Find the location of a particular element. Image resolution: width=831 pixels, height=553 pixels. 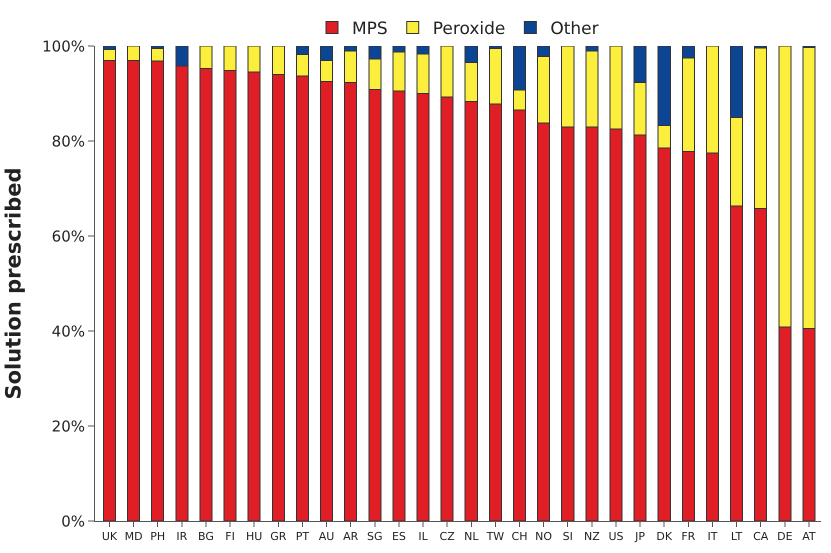

y-tick-label: 0% is located at coordinates (73, 521).